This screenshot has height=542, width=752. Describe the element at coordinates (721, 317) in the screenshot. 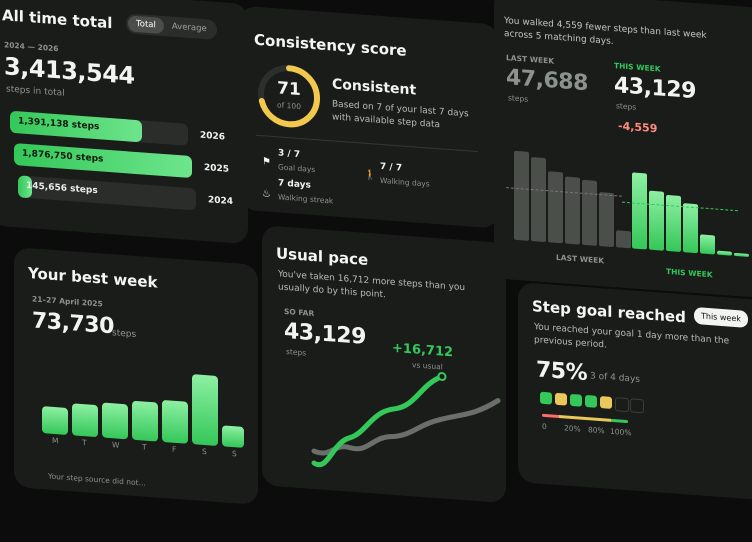

I see `goal-badge: This week` at that location.